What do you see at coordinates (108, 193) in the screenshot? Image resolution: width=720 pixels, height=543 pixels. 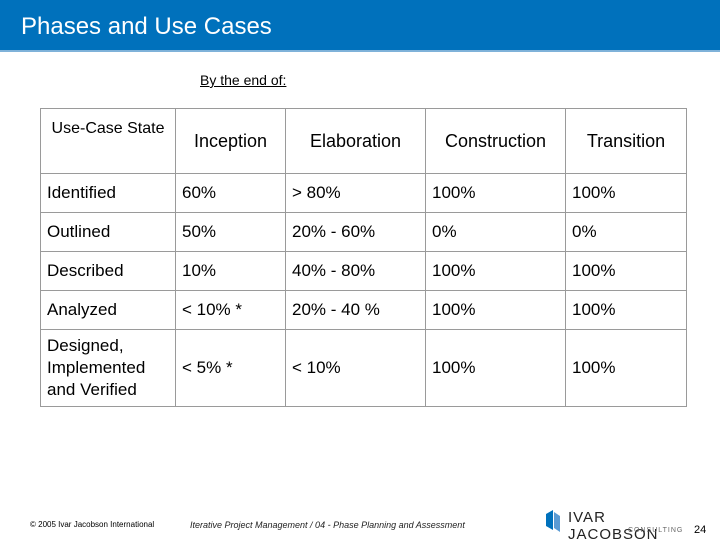 I see `state-cell: Identified` at bounding box center [108, 193].